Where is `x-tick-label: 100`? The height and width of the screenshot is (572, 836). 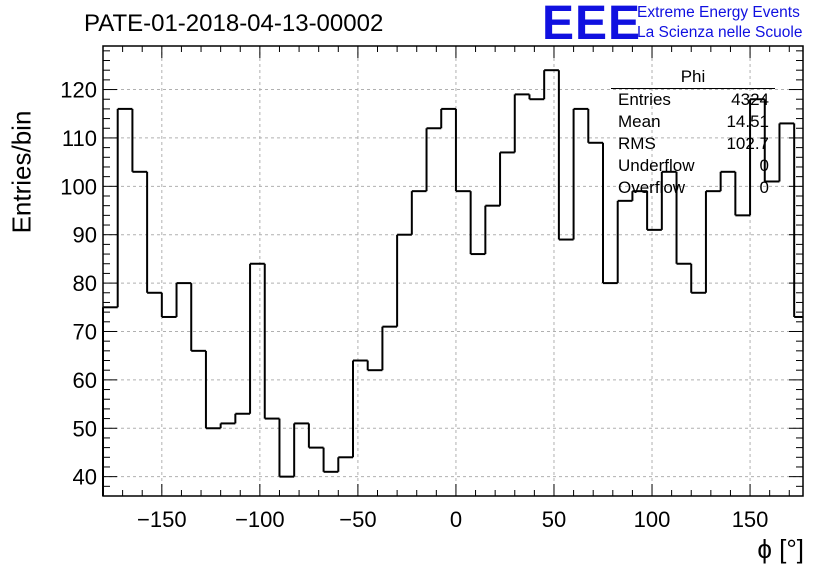 x-tick-label: 100 is located at coordinates (652, 519).